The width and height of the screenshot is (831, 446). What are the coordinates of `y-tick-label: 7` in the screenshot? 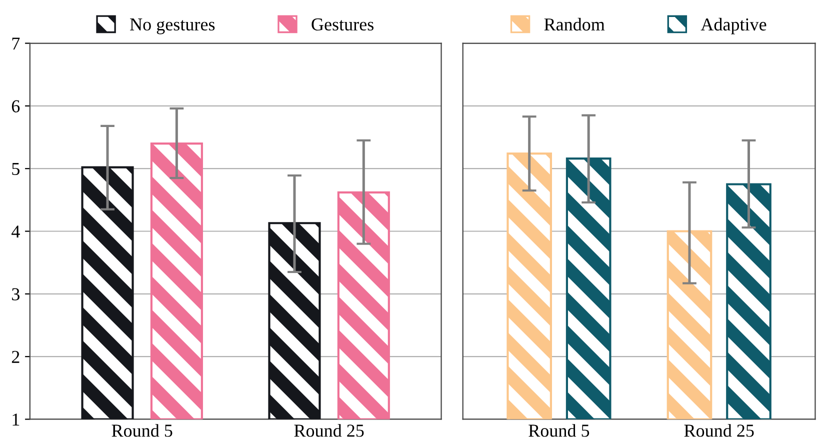 It's located at (16, 44).